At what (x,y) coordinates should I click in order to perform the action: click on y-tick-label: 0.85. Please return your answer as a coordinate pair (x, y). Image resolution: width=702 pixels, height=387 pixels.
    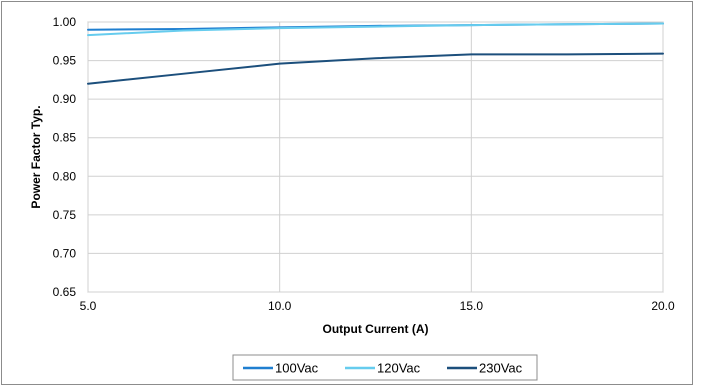
    Looking at the image, I should click on (65, 138).